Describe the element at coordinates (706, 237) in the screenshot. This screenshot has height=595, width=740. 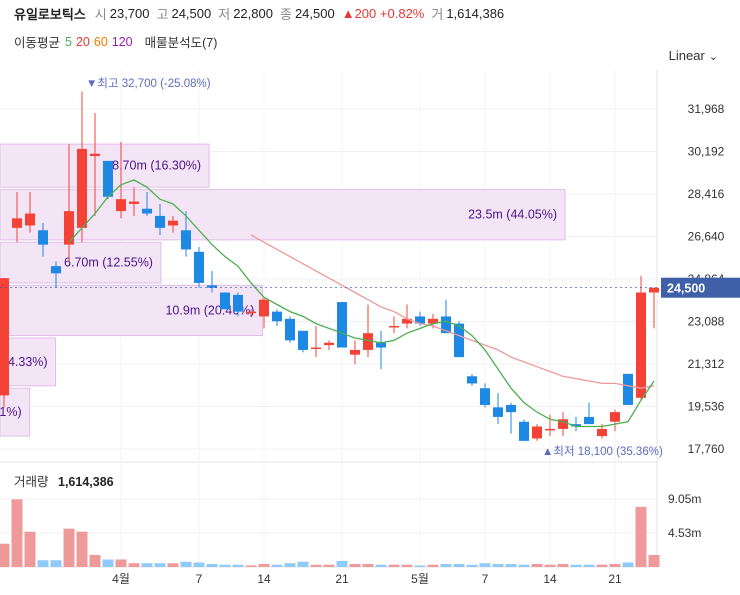
I see `y-tick-label: 26,640` at that location.